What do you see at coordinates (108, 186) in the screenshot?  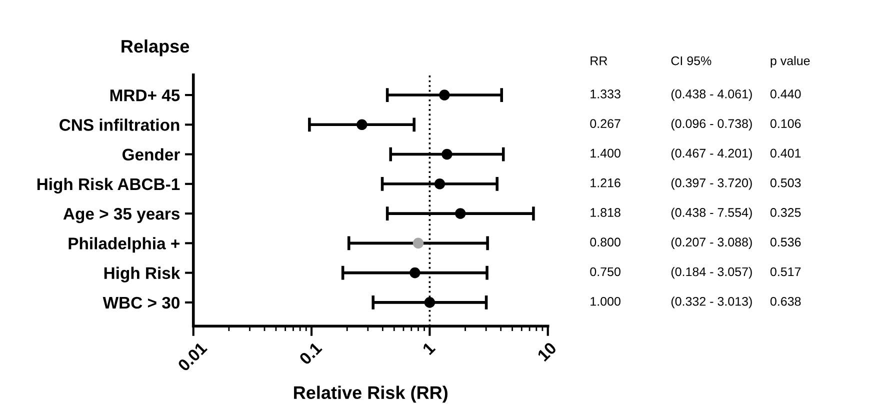 I see `y-tick-label: High Risk ABCB-1` at bounding box center [108, 186].